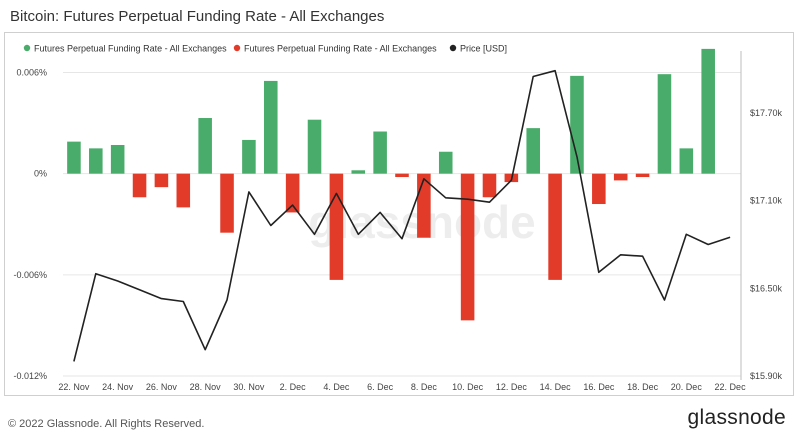 The image size is (800, 444). What do you see at coordinates (766, 201) in the screenshot?
I see `y-right-tick-label: $17.10k` at bounding box center [766, 201].